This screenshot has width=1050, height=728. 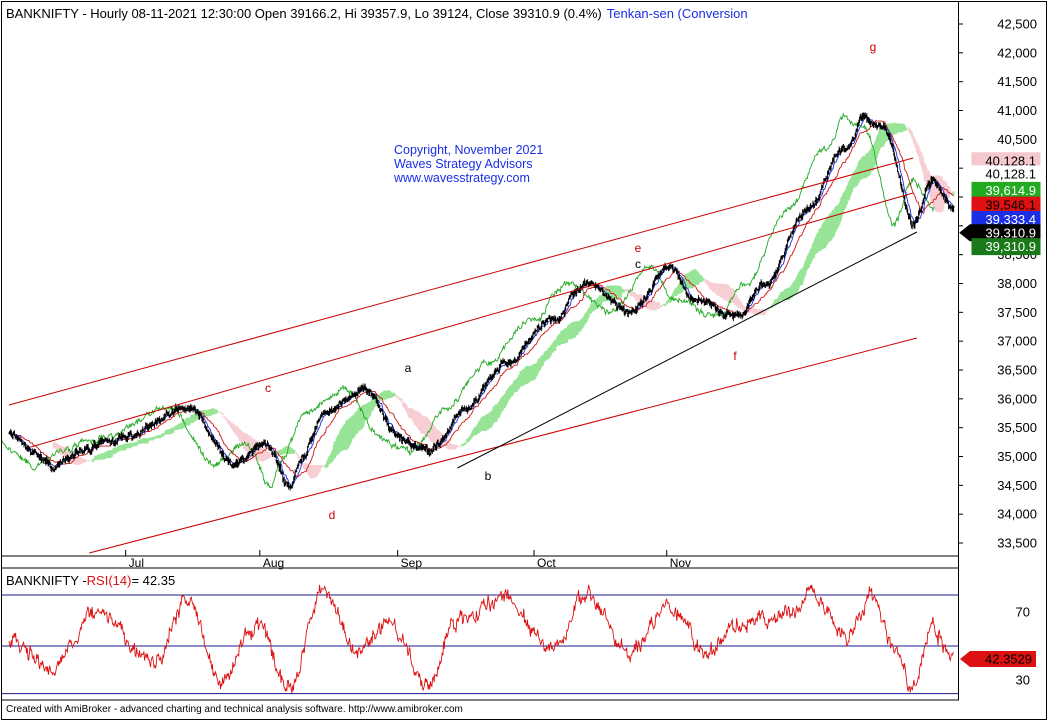 What do you see at coordinates (1017, 139) in the screenshot?
I see `price-tick-label: 40,500` at bounding box center [1017, 139].